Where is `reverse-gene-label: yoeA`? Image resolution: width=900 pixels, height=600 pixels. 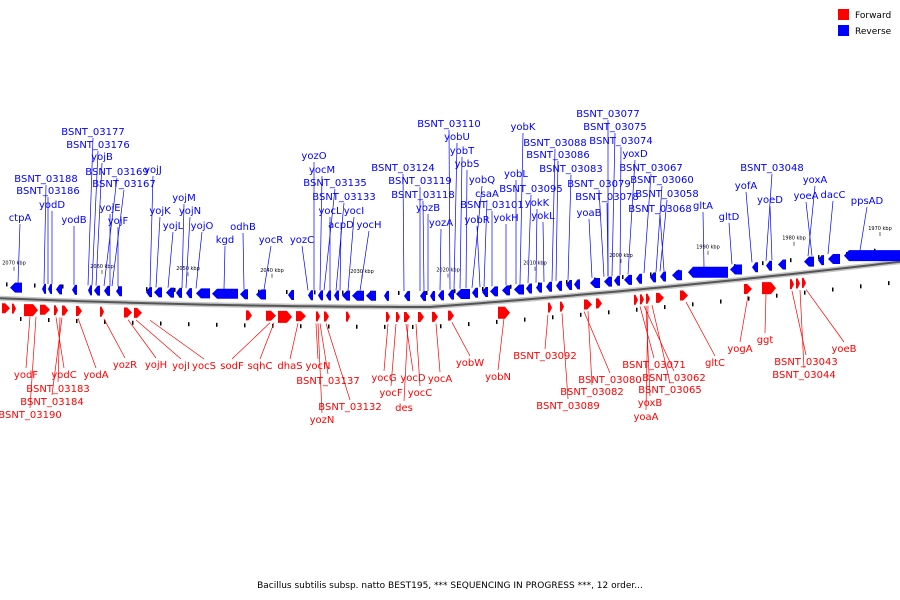
reverse-gene-label: yoeA is located at coordinates (805, 196).